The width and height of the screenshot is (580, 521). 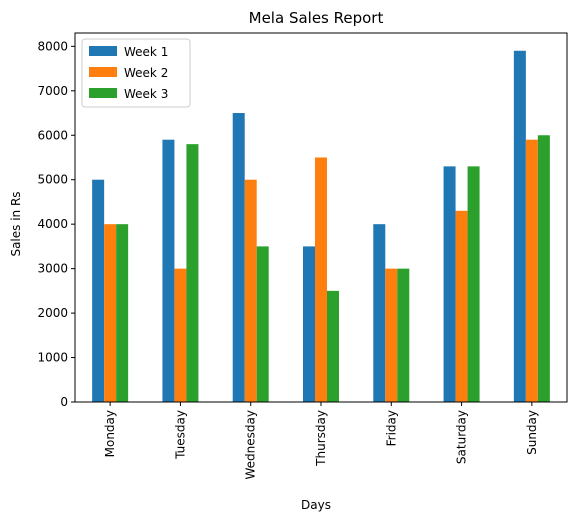 I want to click on y-tick-label: 7000, so click(x=52, y=91).